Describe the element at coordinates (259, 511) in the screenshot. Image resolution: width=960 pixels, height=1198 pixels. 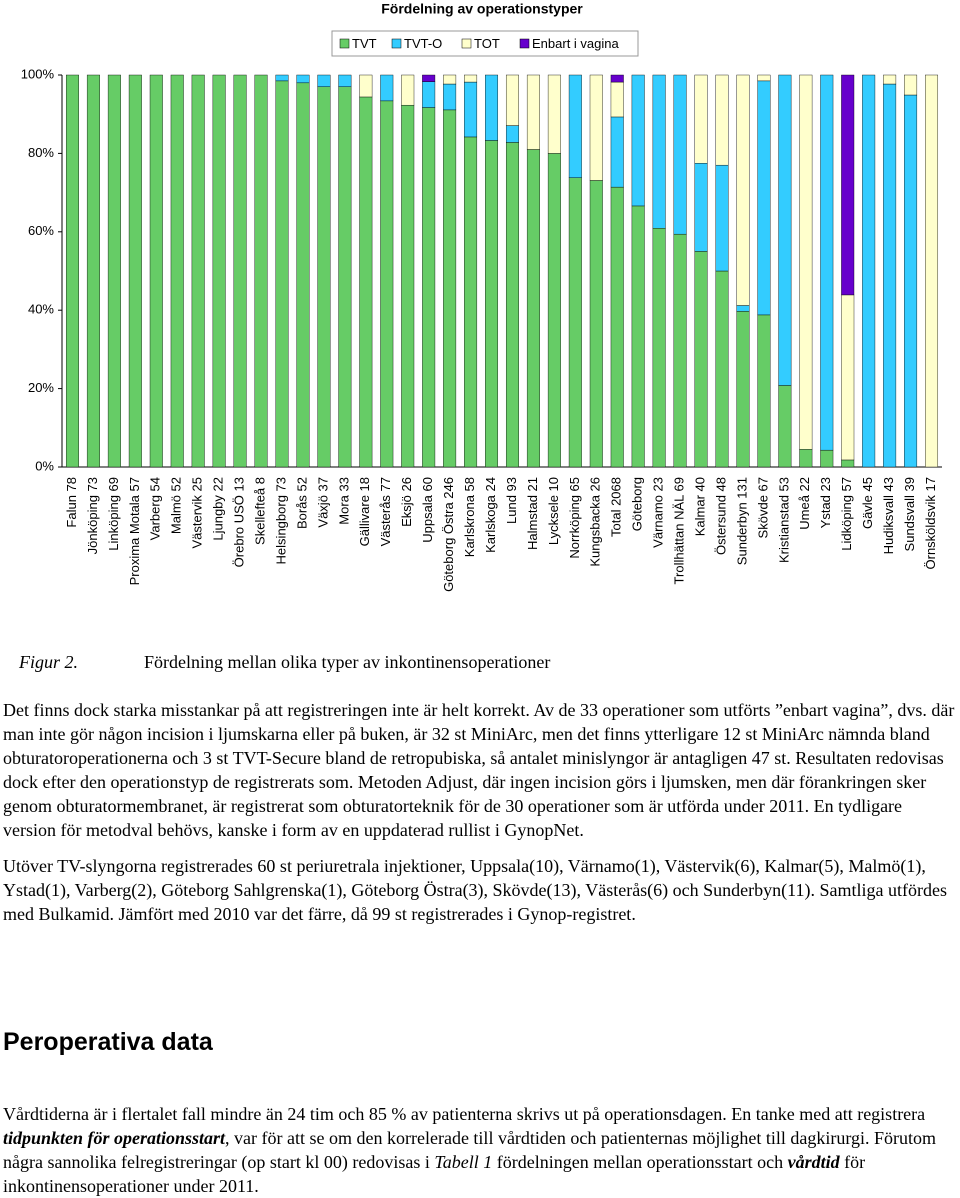
I see `x-tick-label: Skellefteå 8` at that location.